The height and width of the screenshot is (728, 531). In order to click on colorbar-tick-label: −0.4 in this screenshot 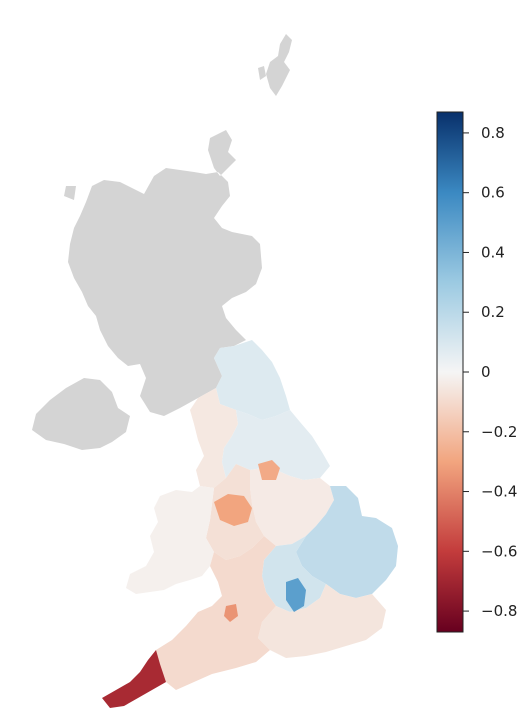, I will do `click(499, 492)`.